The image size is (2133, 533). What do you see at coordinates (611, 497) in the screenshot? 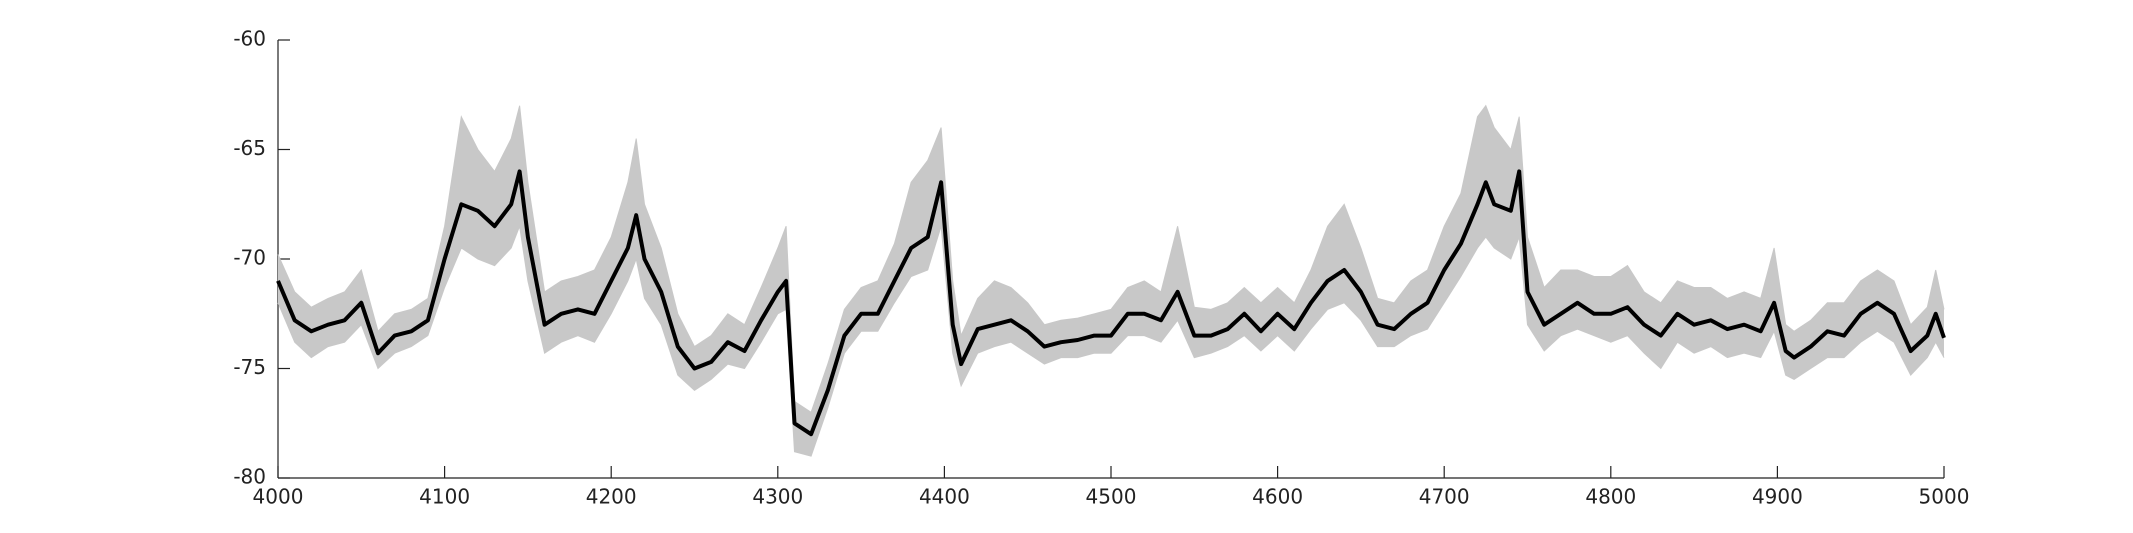
I see `x-tick-label: 4200` at bounding box center [611, 497].